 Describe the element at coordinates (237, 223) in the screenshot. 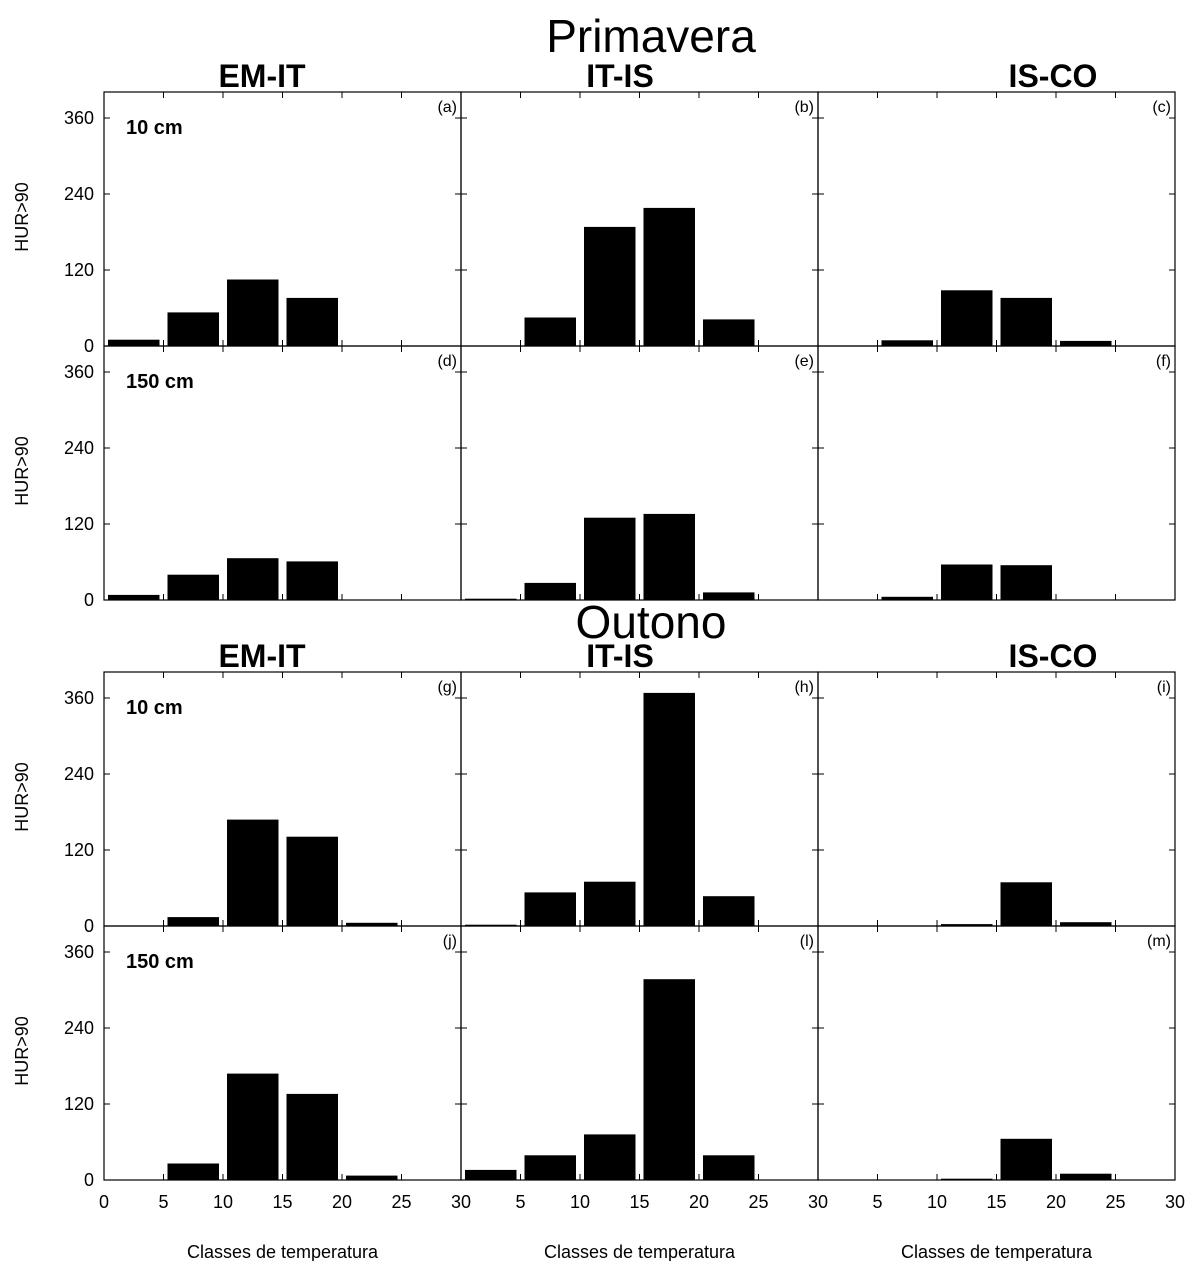

I see `panel-a: 0 120 240 360 (a) 10 cm HUR>90` at that location.